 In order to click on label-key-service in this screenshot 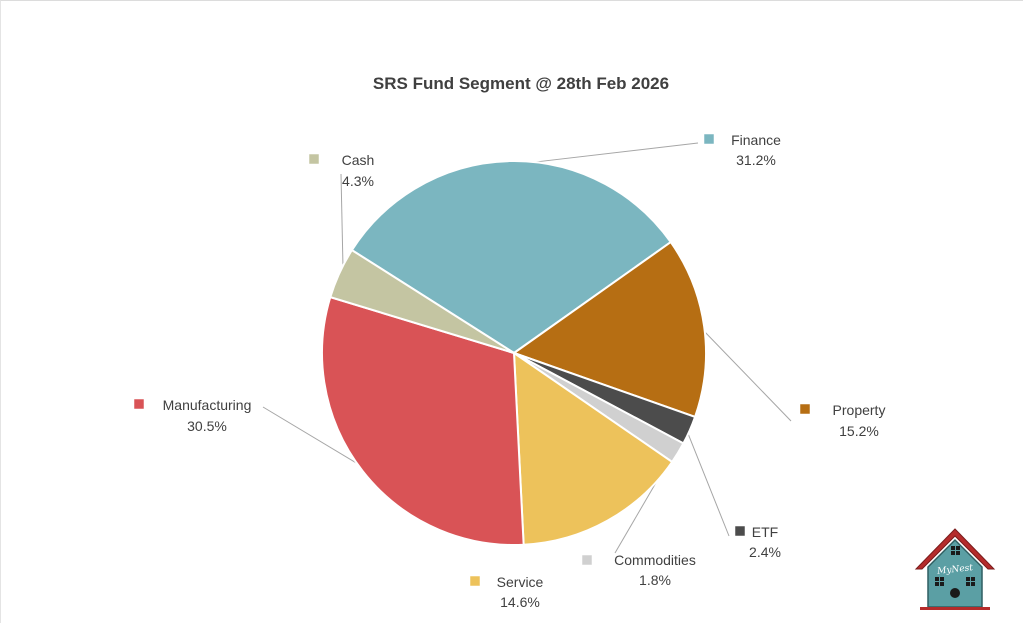, I will do `click(475, 581)`.